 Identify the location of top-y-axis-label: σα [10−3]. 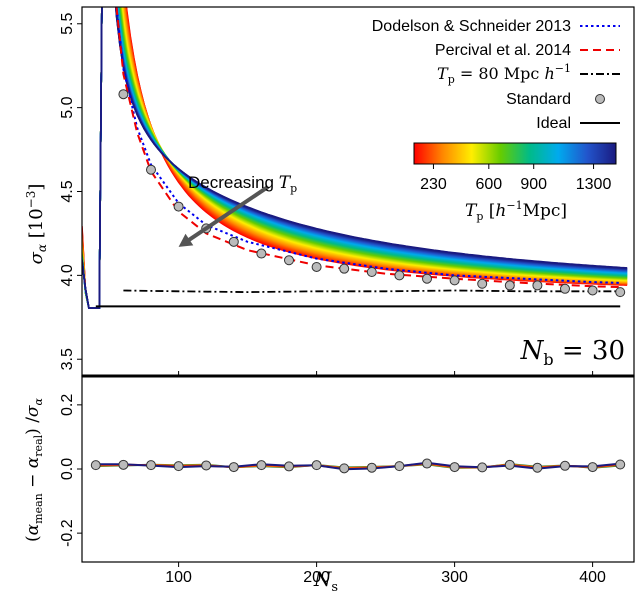
(36, 224).